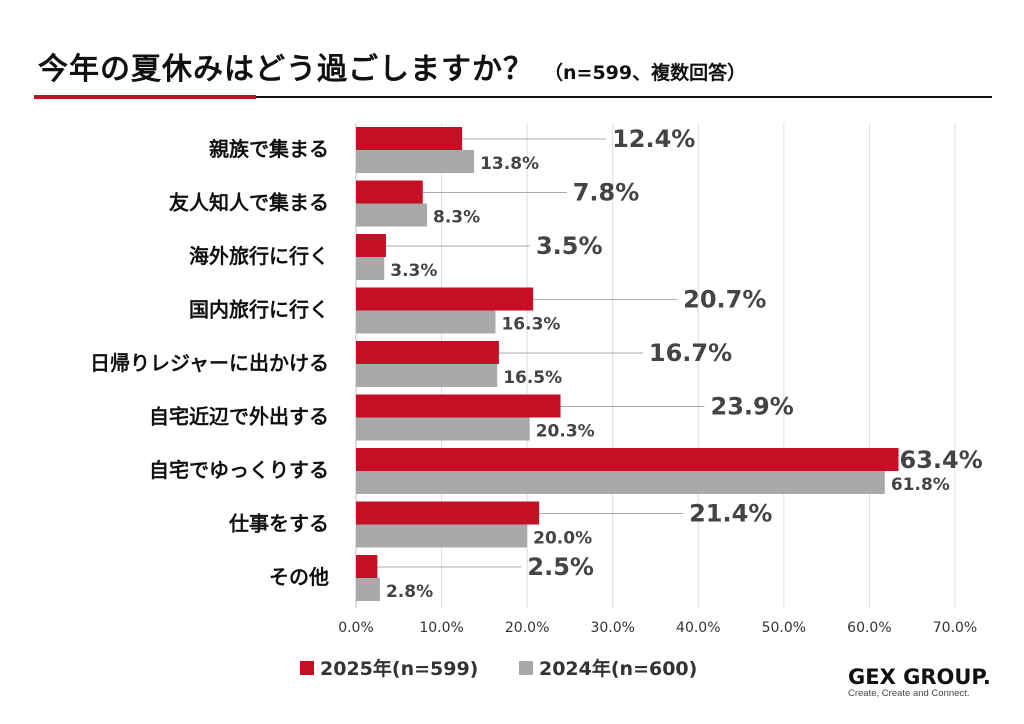 This screenshot has width=1024, height=724. What do you see at coordinates (562, 539) in the screenshot?
I see `value-label-2024: 20.0%` at bounding box center [562, 539].